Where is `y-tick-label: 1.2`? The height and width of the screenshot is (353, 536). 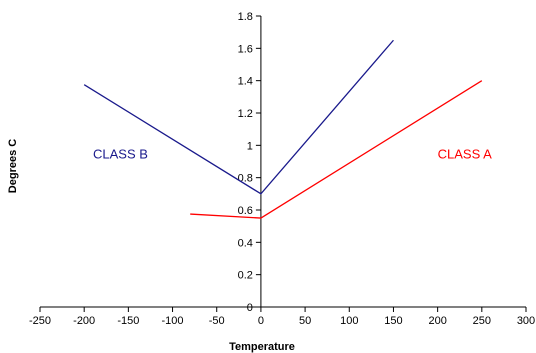
y-tick-label: 1.2 is located at coordinates (245, 114).